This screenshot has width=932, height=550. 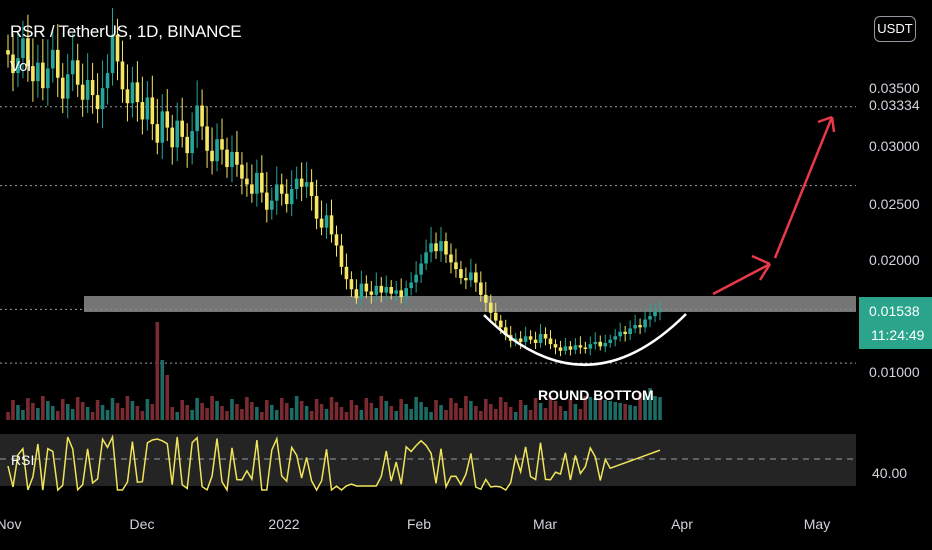 I want to click on symbol-title: RSR / TetherUS, 1D, BINANCE, so click(x=126, y=31).